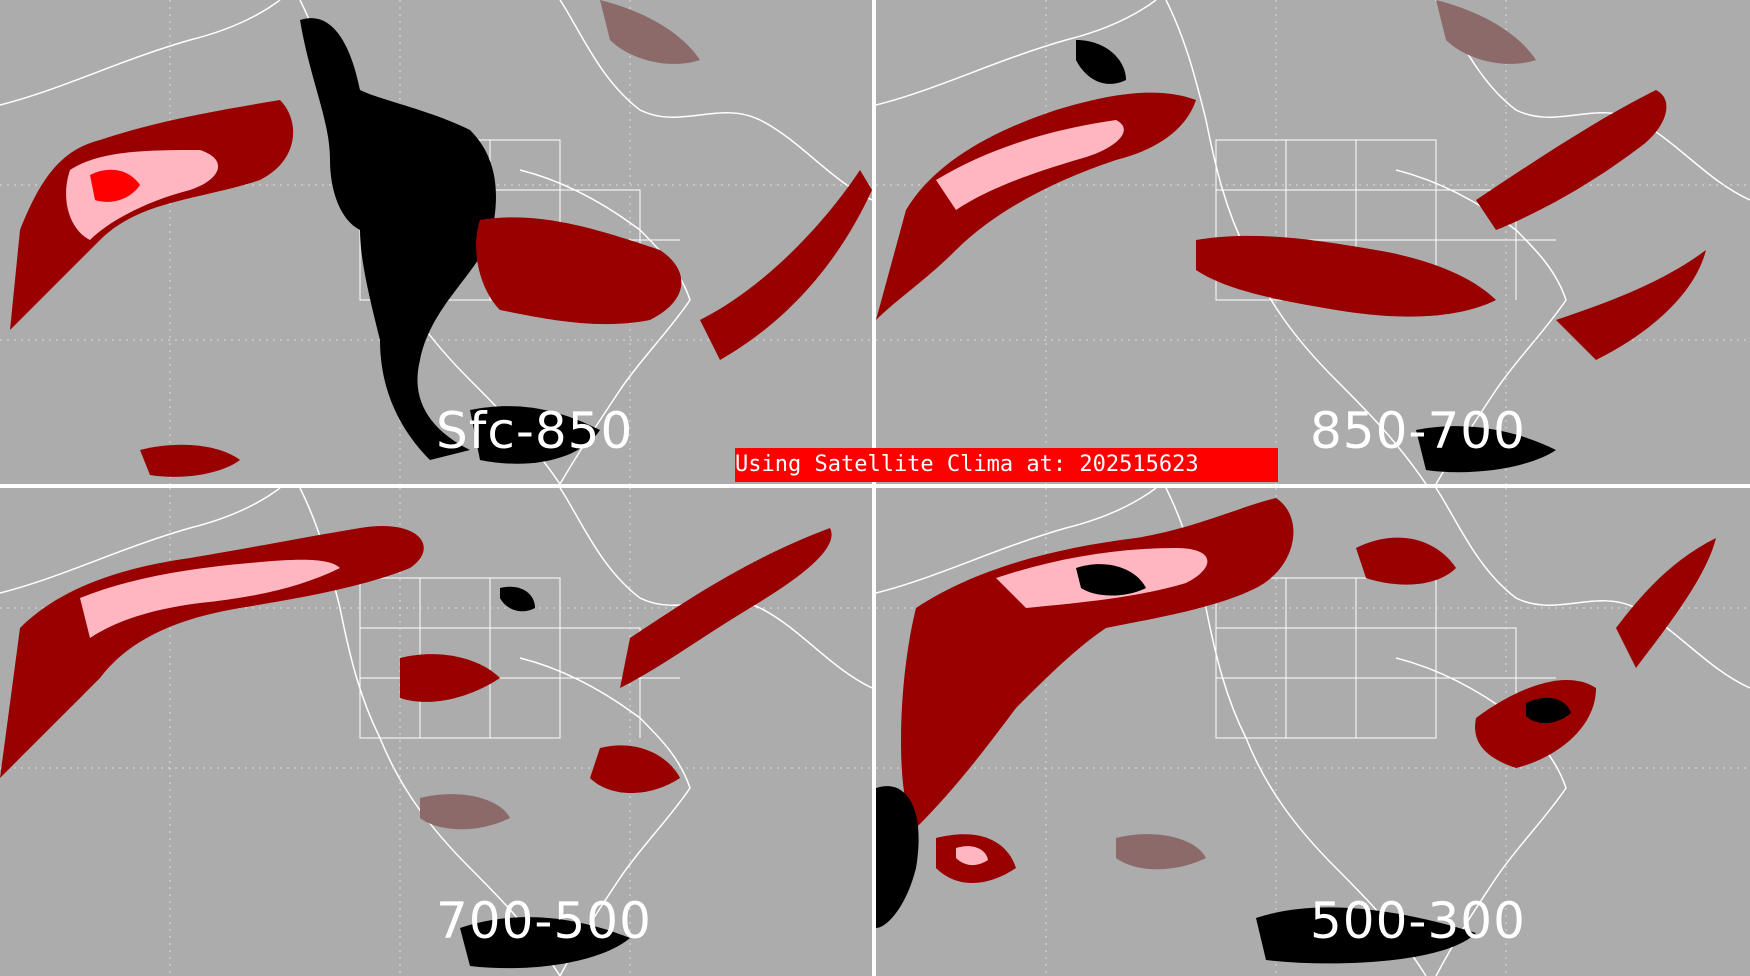 Image resolution: width=1750 pixels, height=976 pixels. I want to click on vertical-divider, so click(874, 488).